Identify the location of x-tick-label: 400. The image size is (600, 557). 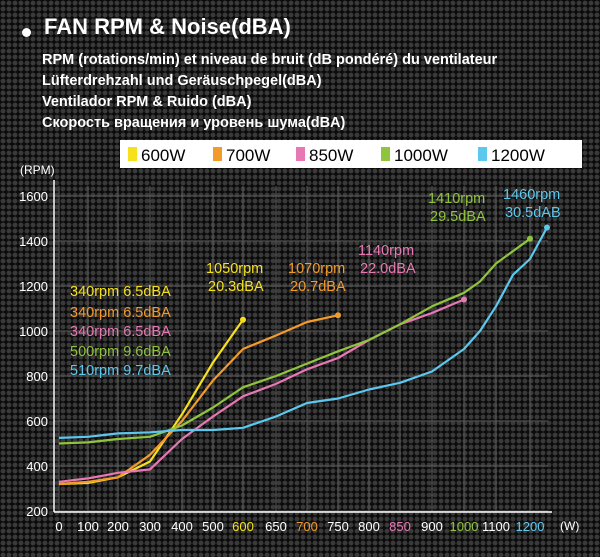
(182, 526).